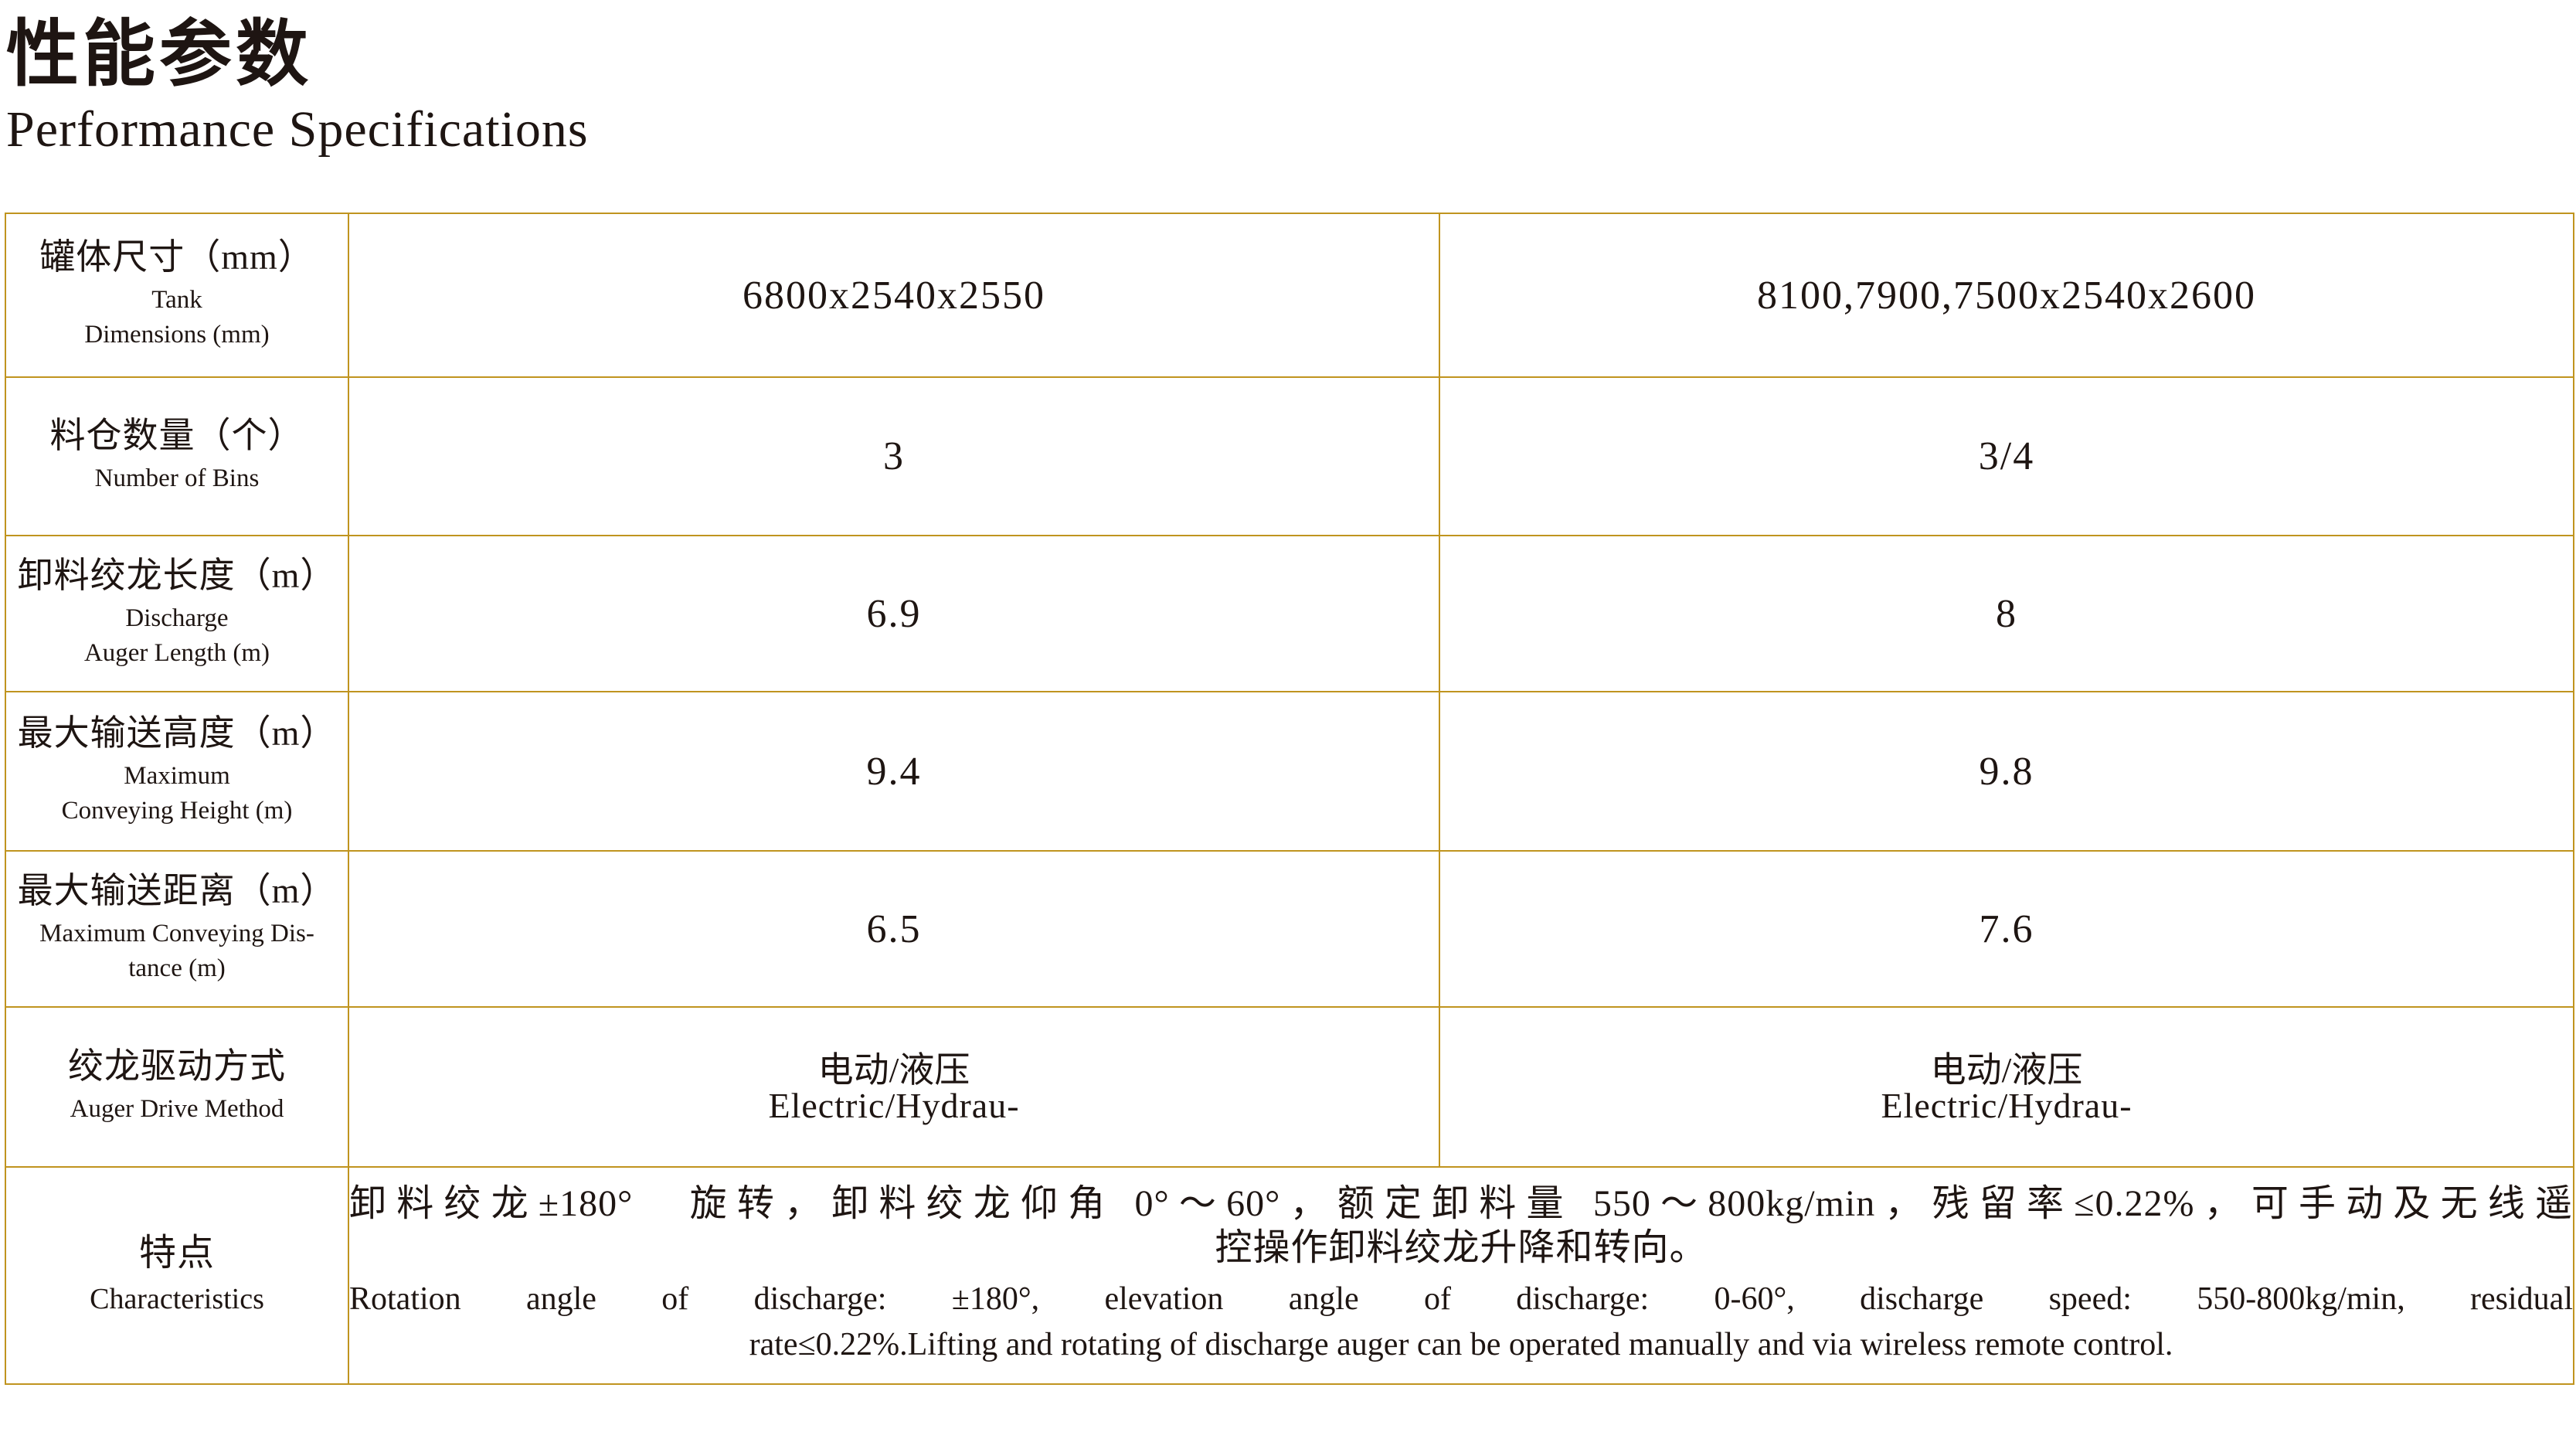 Image resolution: width=2576 pixels, height=1449 pixels. I want to click on row-label-en-line: Dimensions (mm), so click(177, 335).